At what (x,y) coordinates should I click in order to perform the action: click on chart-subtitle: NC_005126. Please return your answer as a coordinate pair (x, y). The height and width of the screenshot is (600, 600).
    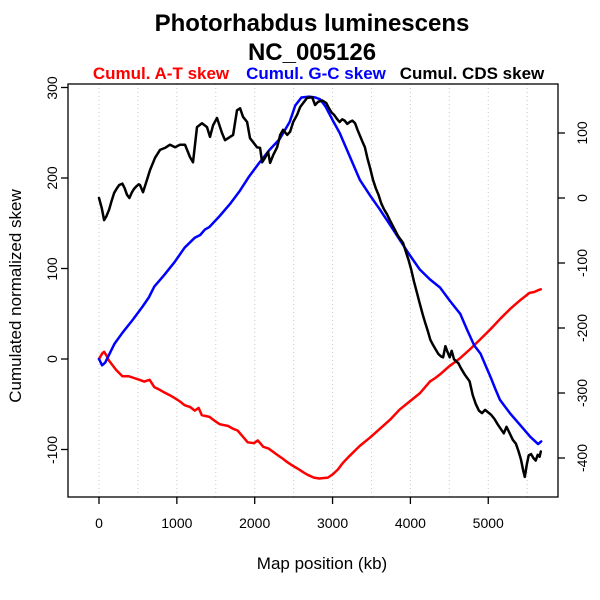
    Looking at the image, I should click on (312, 52).